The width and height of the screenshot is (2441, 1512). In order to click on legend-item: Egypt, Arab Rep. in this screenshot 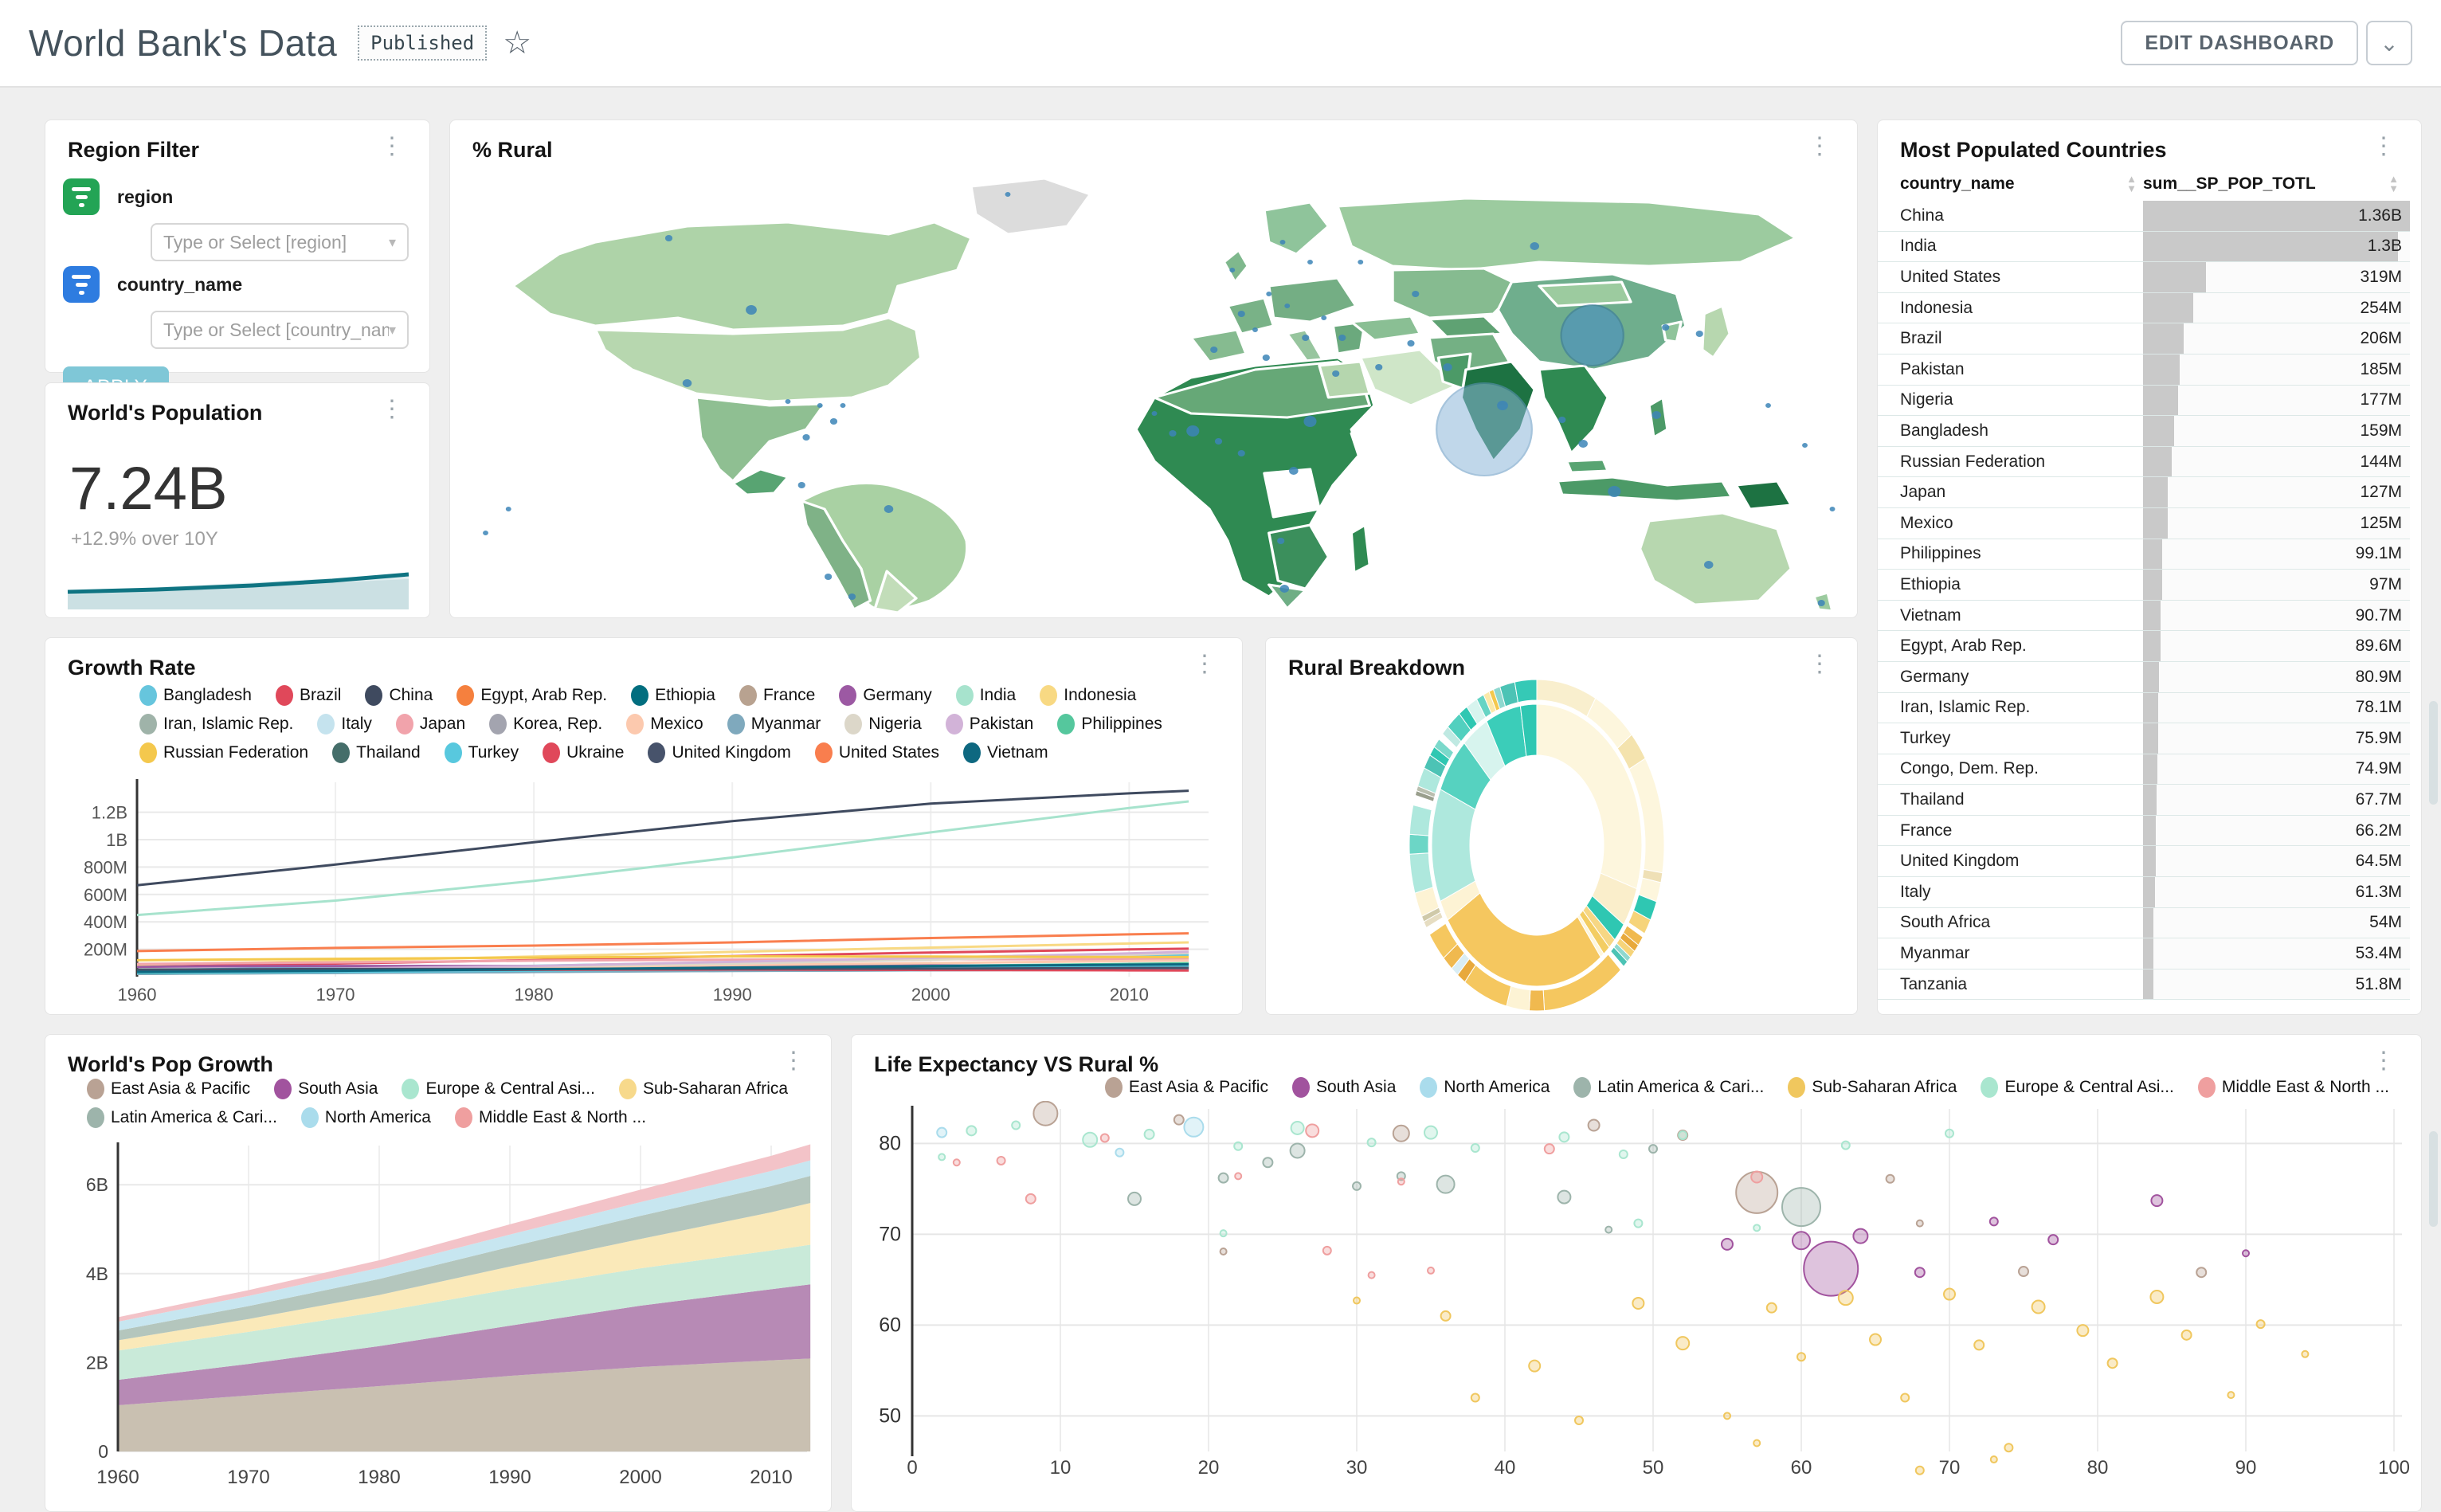, I will do `click(532, 695)`.